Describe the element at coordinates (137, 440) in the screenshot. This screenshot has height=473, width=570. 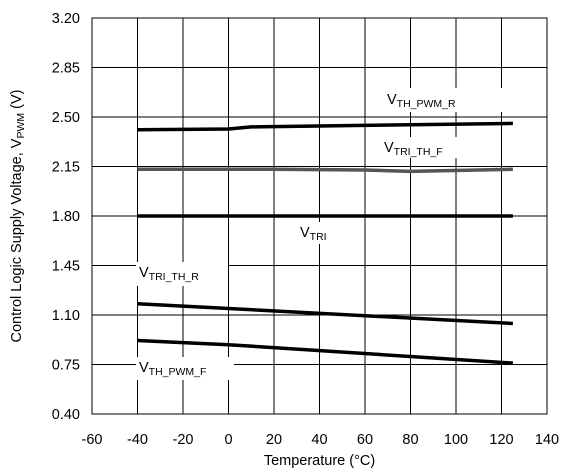
I see `x-tick-label: -40` at that location.